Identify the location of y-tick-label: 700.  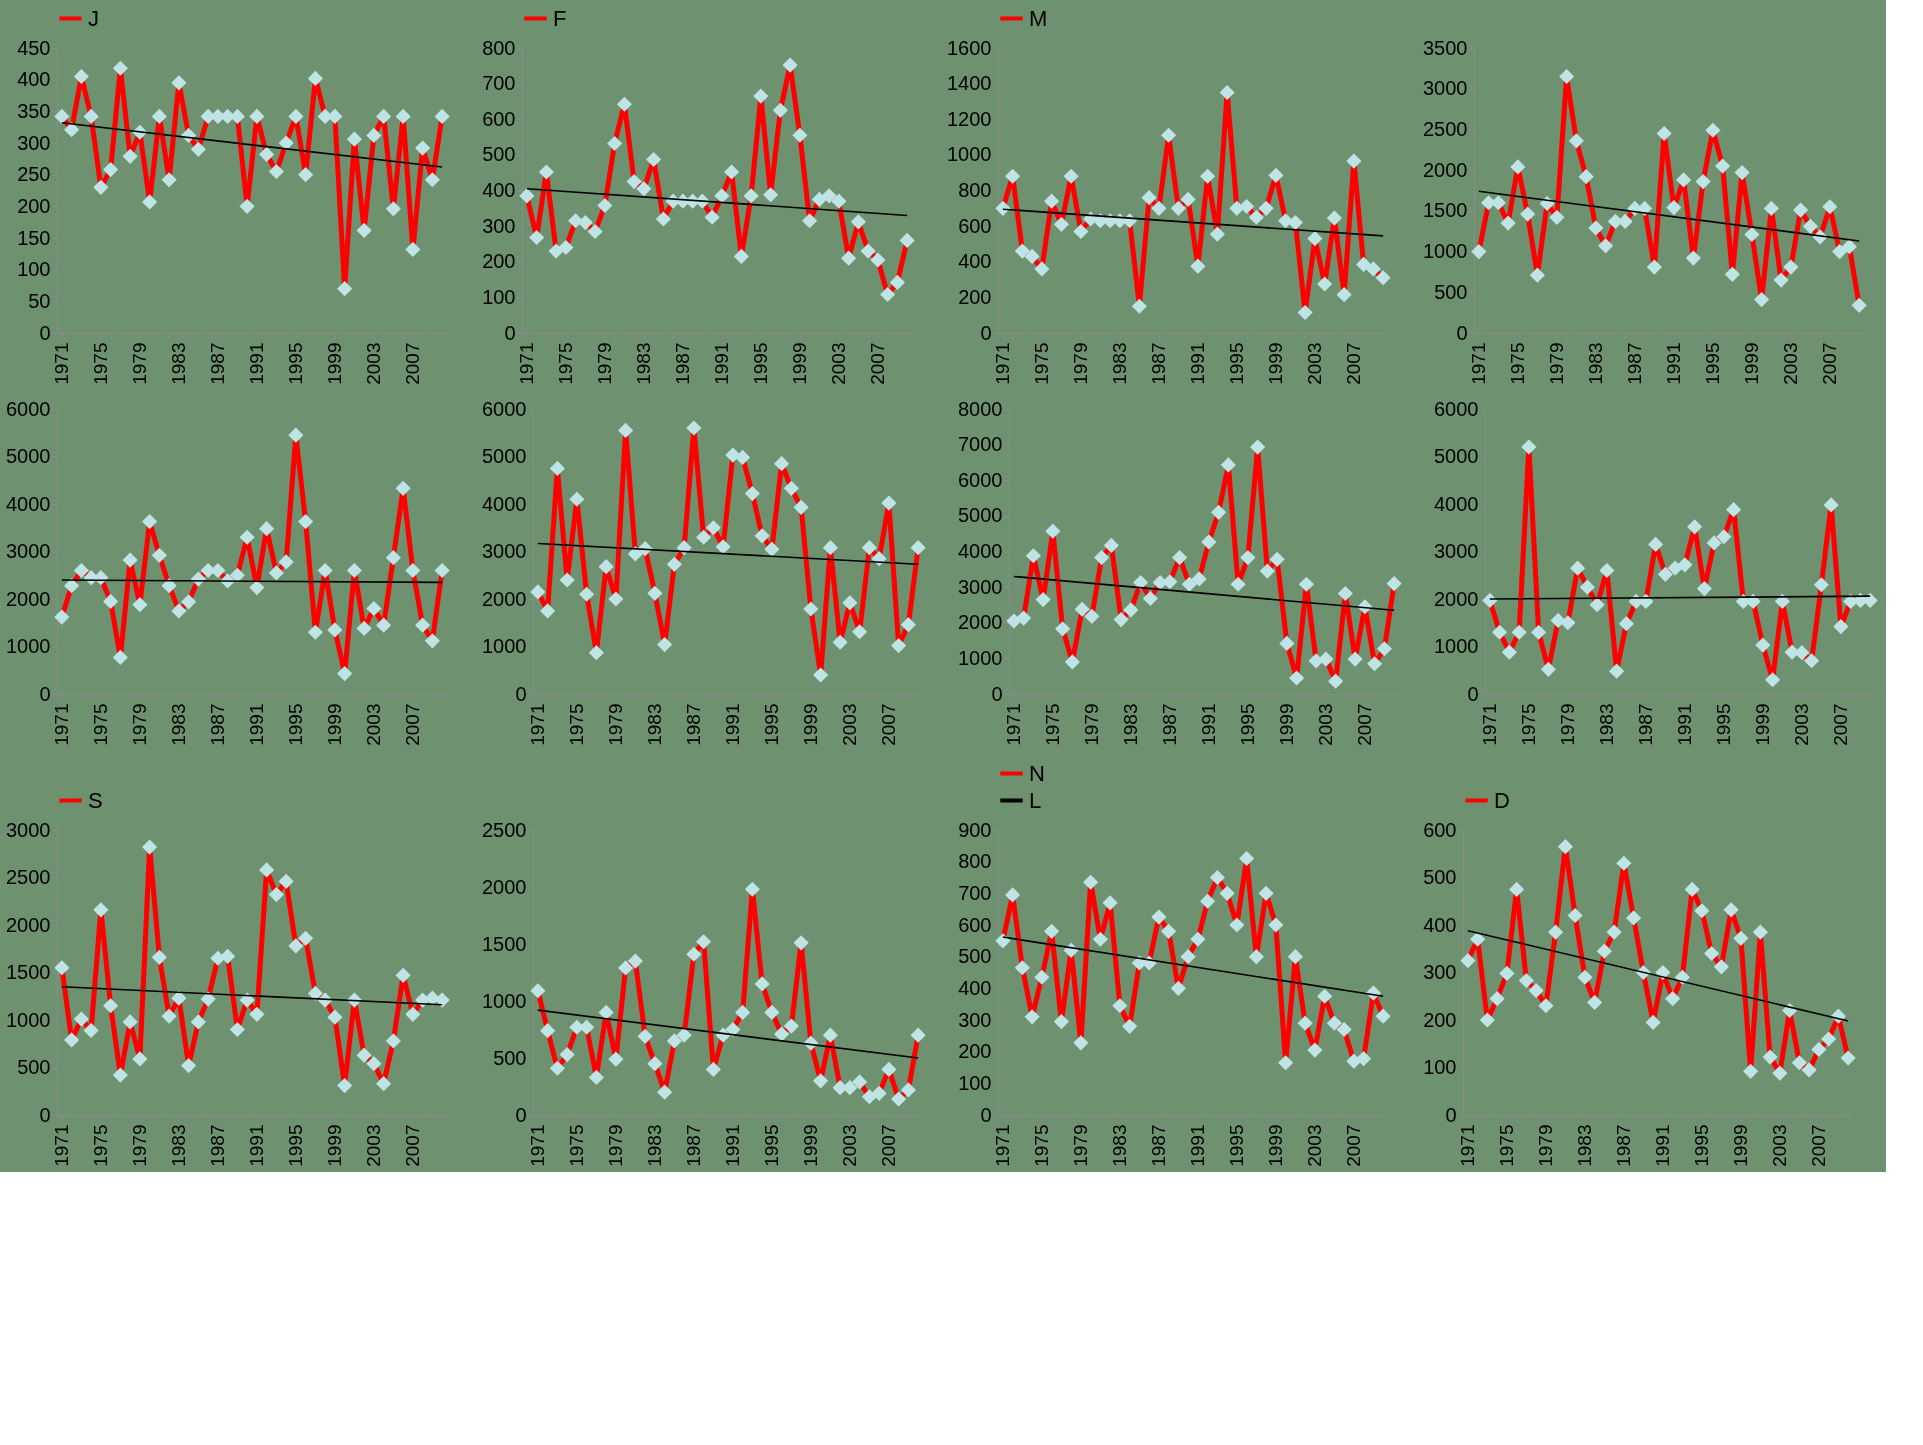
(499, 83).